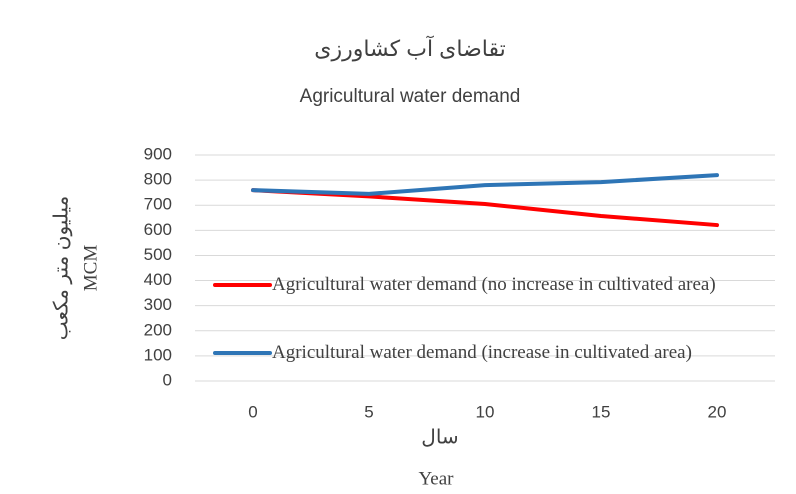  Describe the element at coordinates (158, 153) in the screenshot. I see `y-tick-label: 900` at that location.